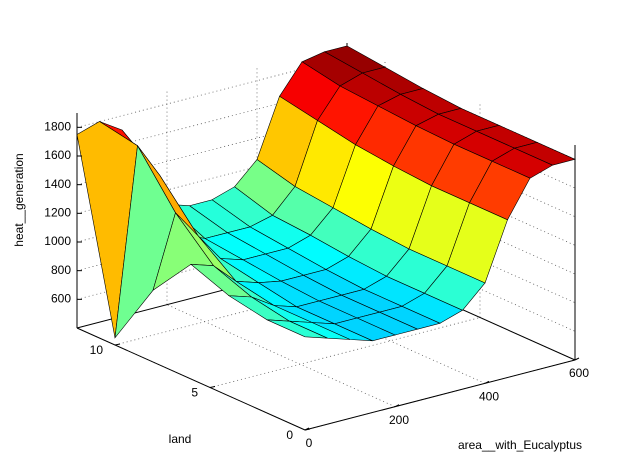  I want to click on x-axis-label: area__with_Eucalyptus, so click(520, 445).